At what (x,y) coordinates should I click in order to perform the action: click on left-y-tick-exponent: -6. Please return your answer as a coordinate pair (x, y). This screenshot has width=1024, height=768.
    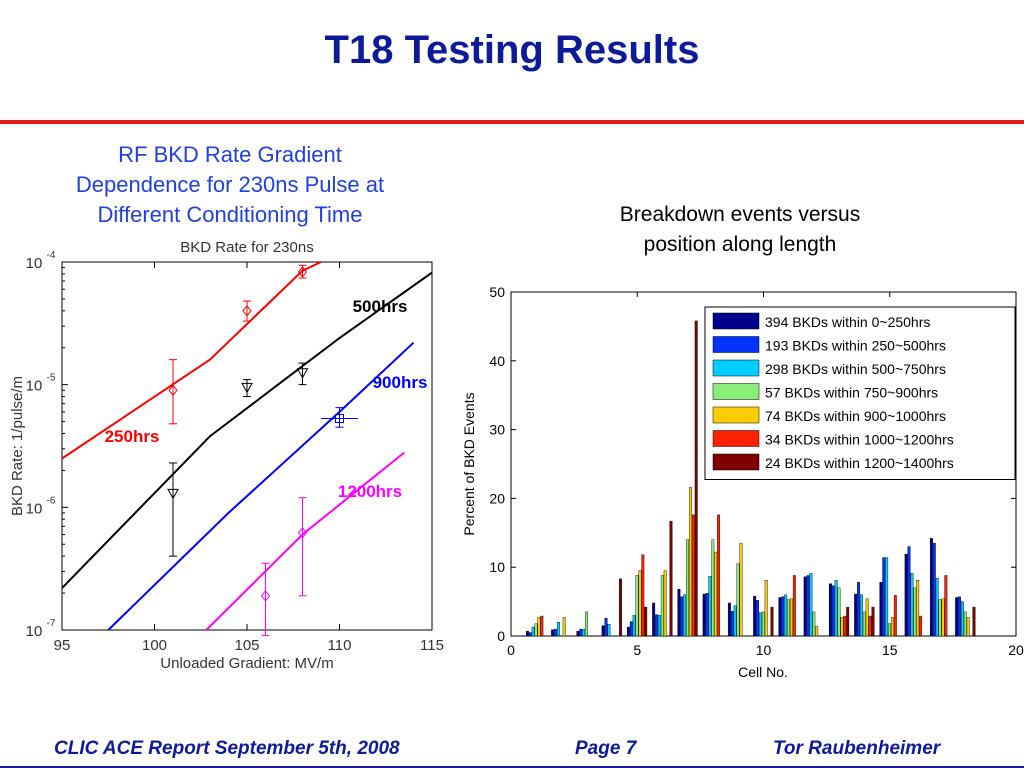
    Looking at the image, I should click on (51, 500).